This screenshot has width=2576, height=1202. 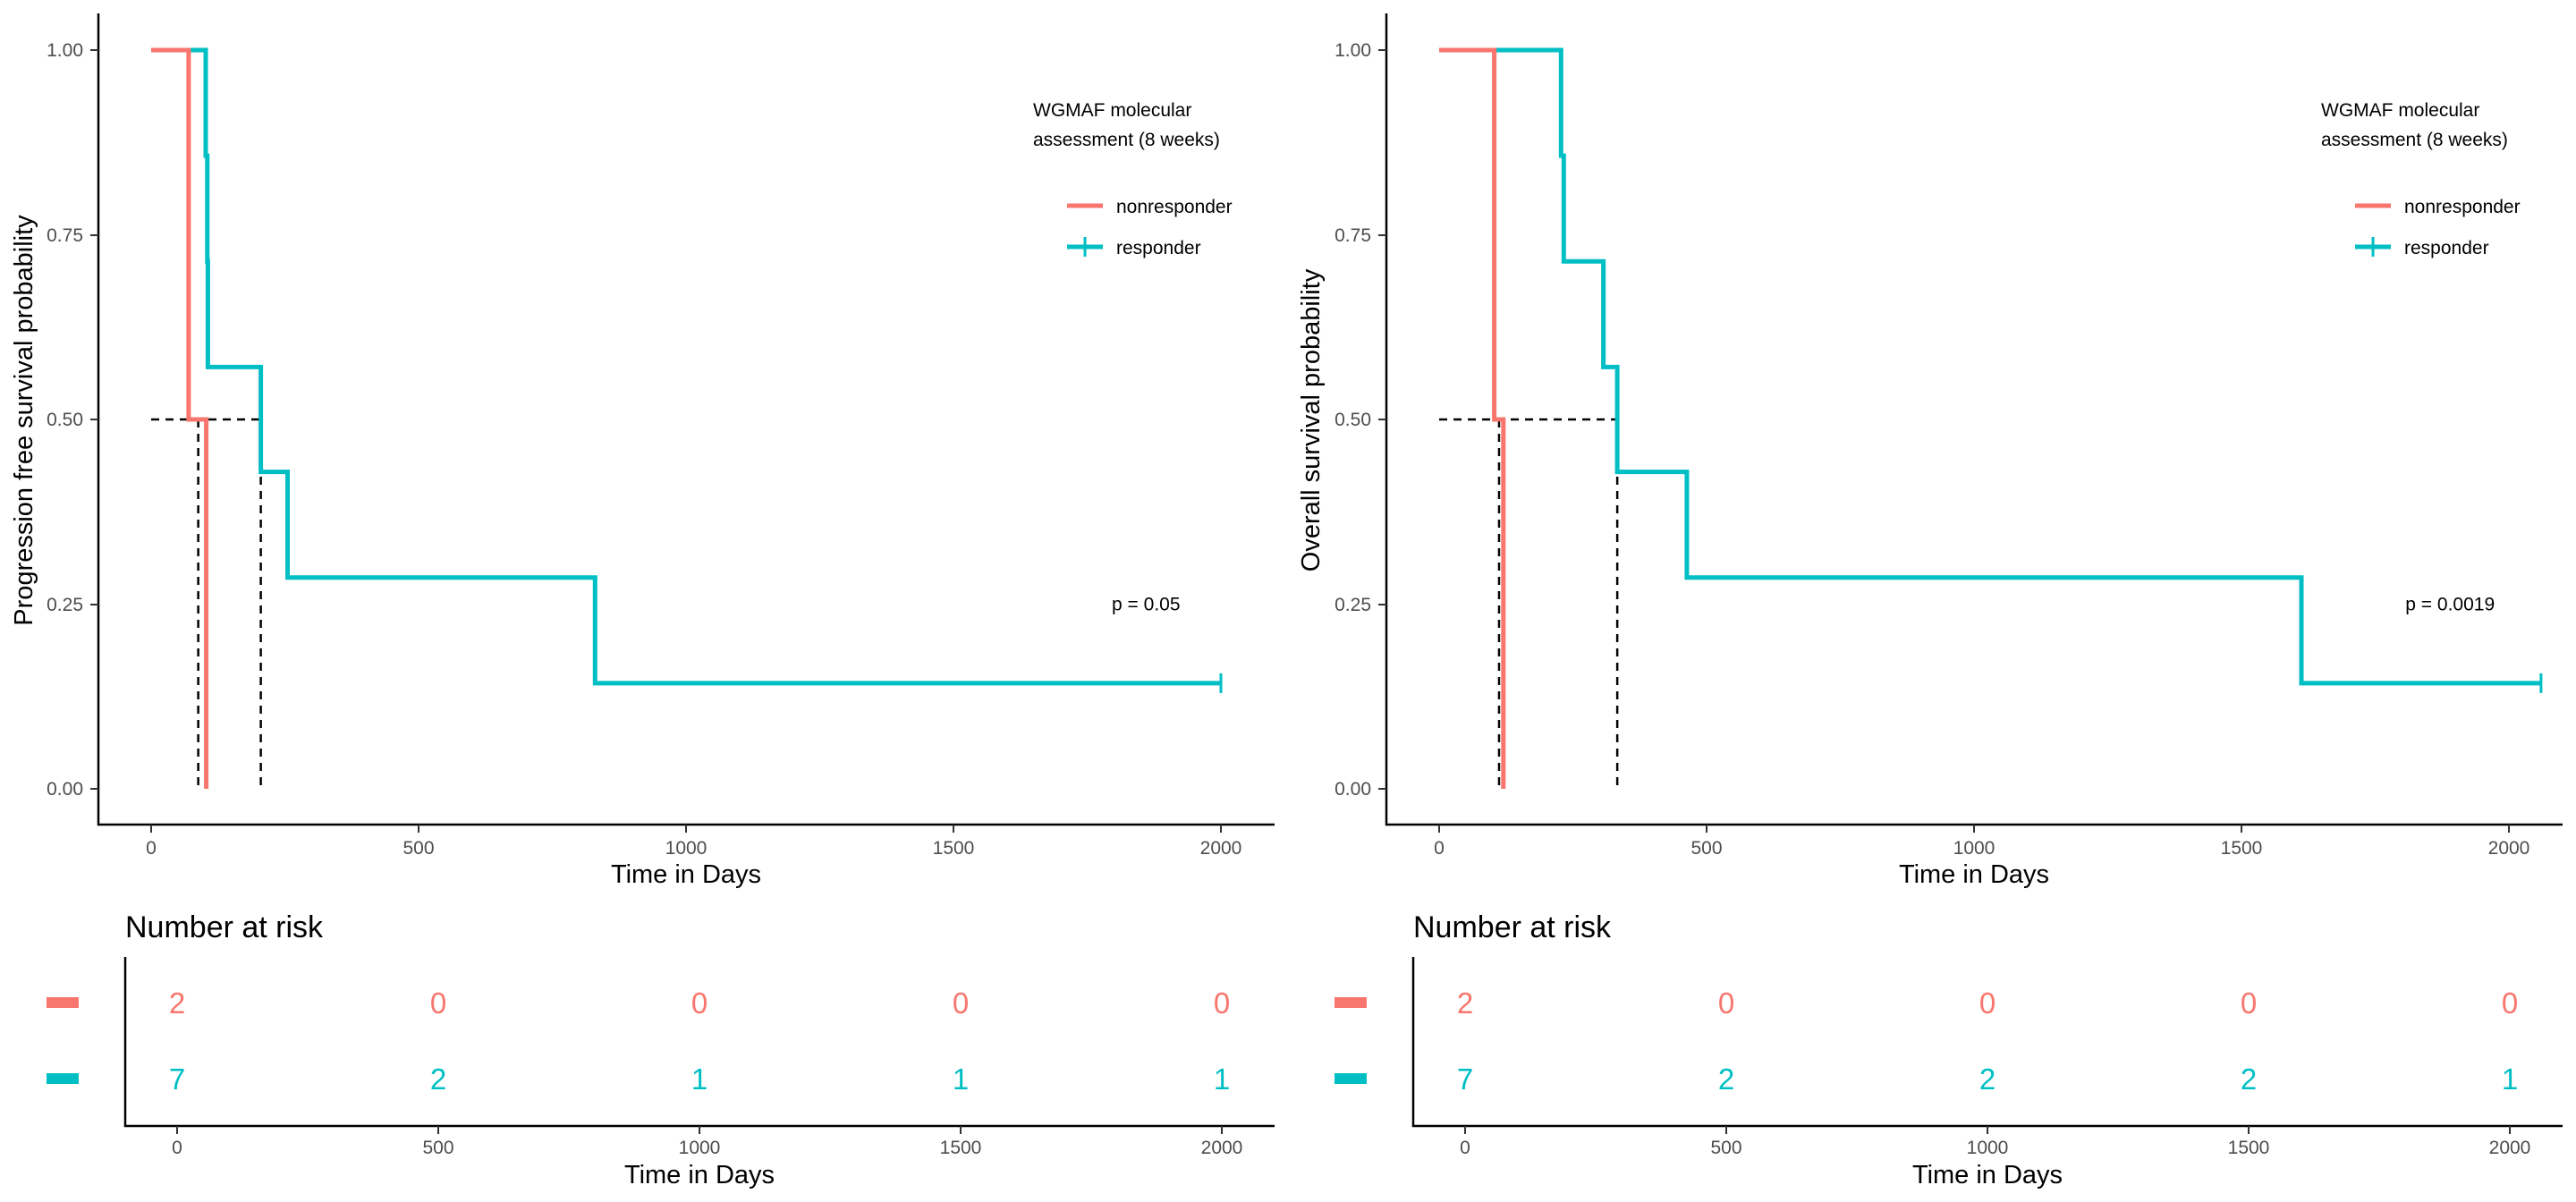 I want to click on os-risk-x-tick-label: 500, so click(x=1725, y=1148).